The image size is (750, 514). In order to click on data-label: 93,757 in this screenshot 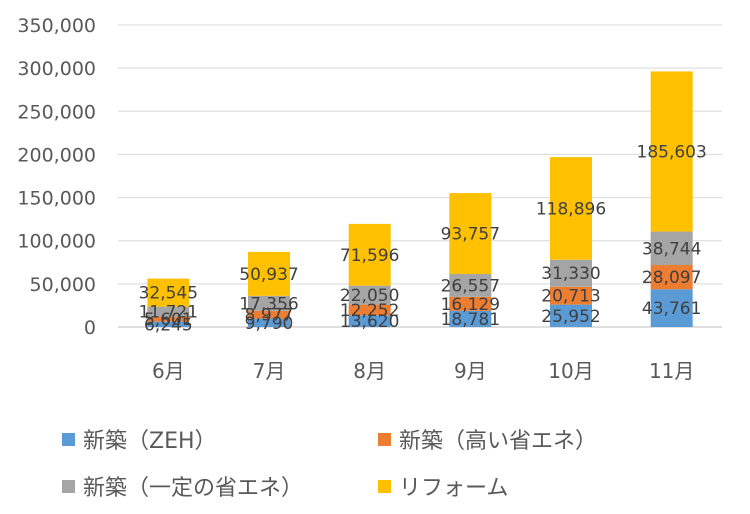, I will do `click(470, 235)`.